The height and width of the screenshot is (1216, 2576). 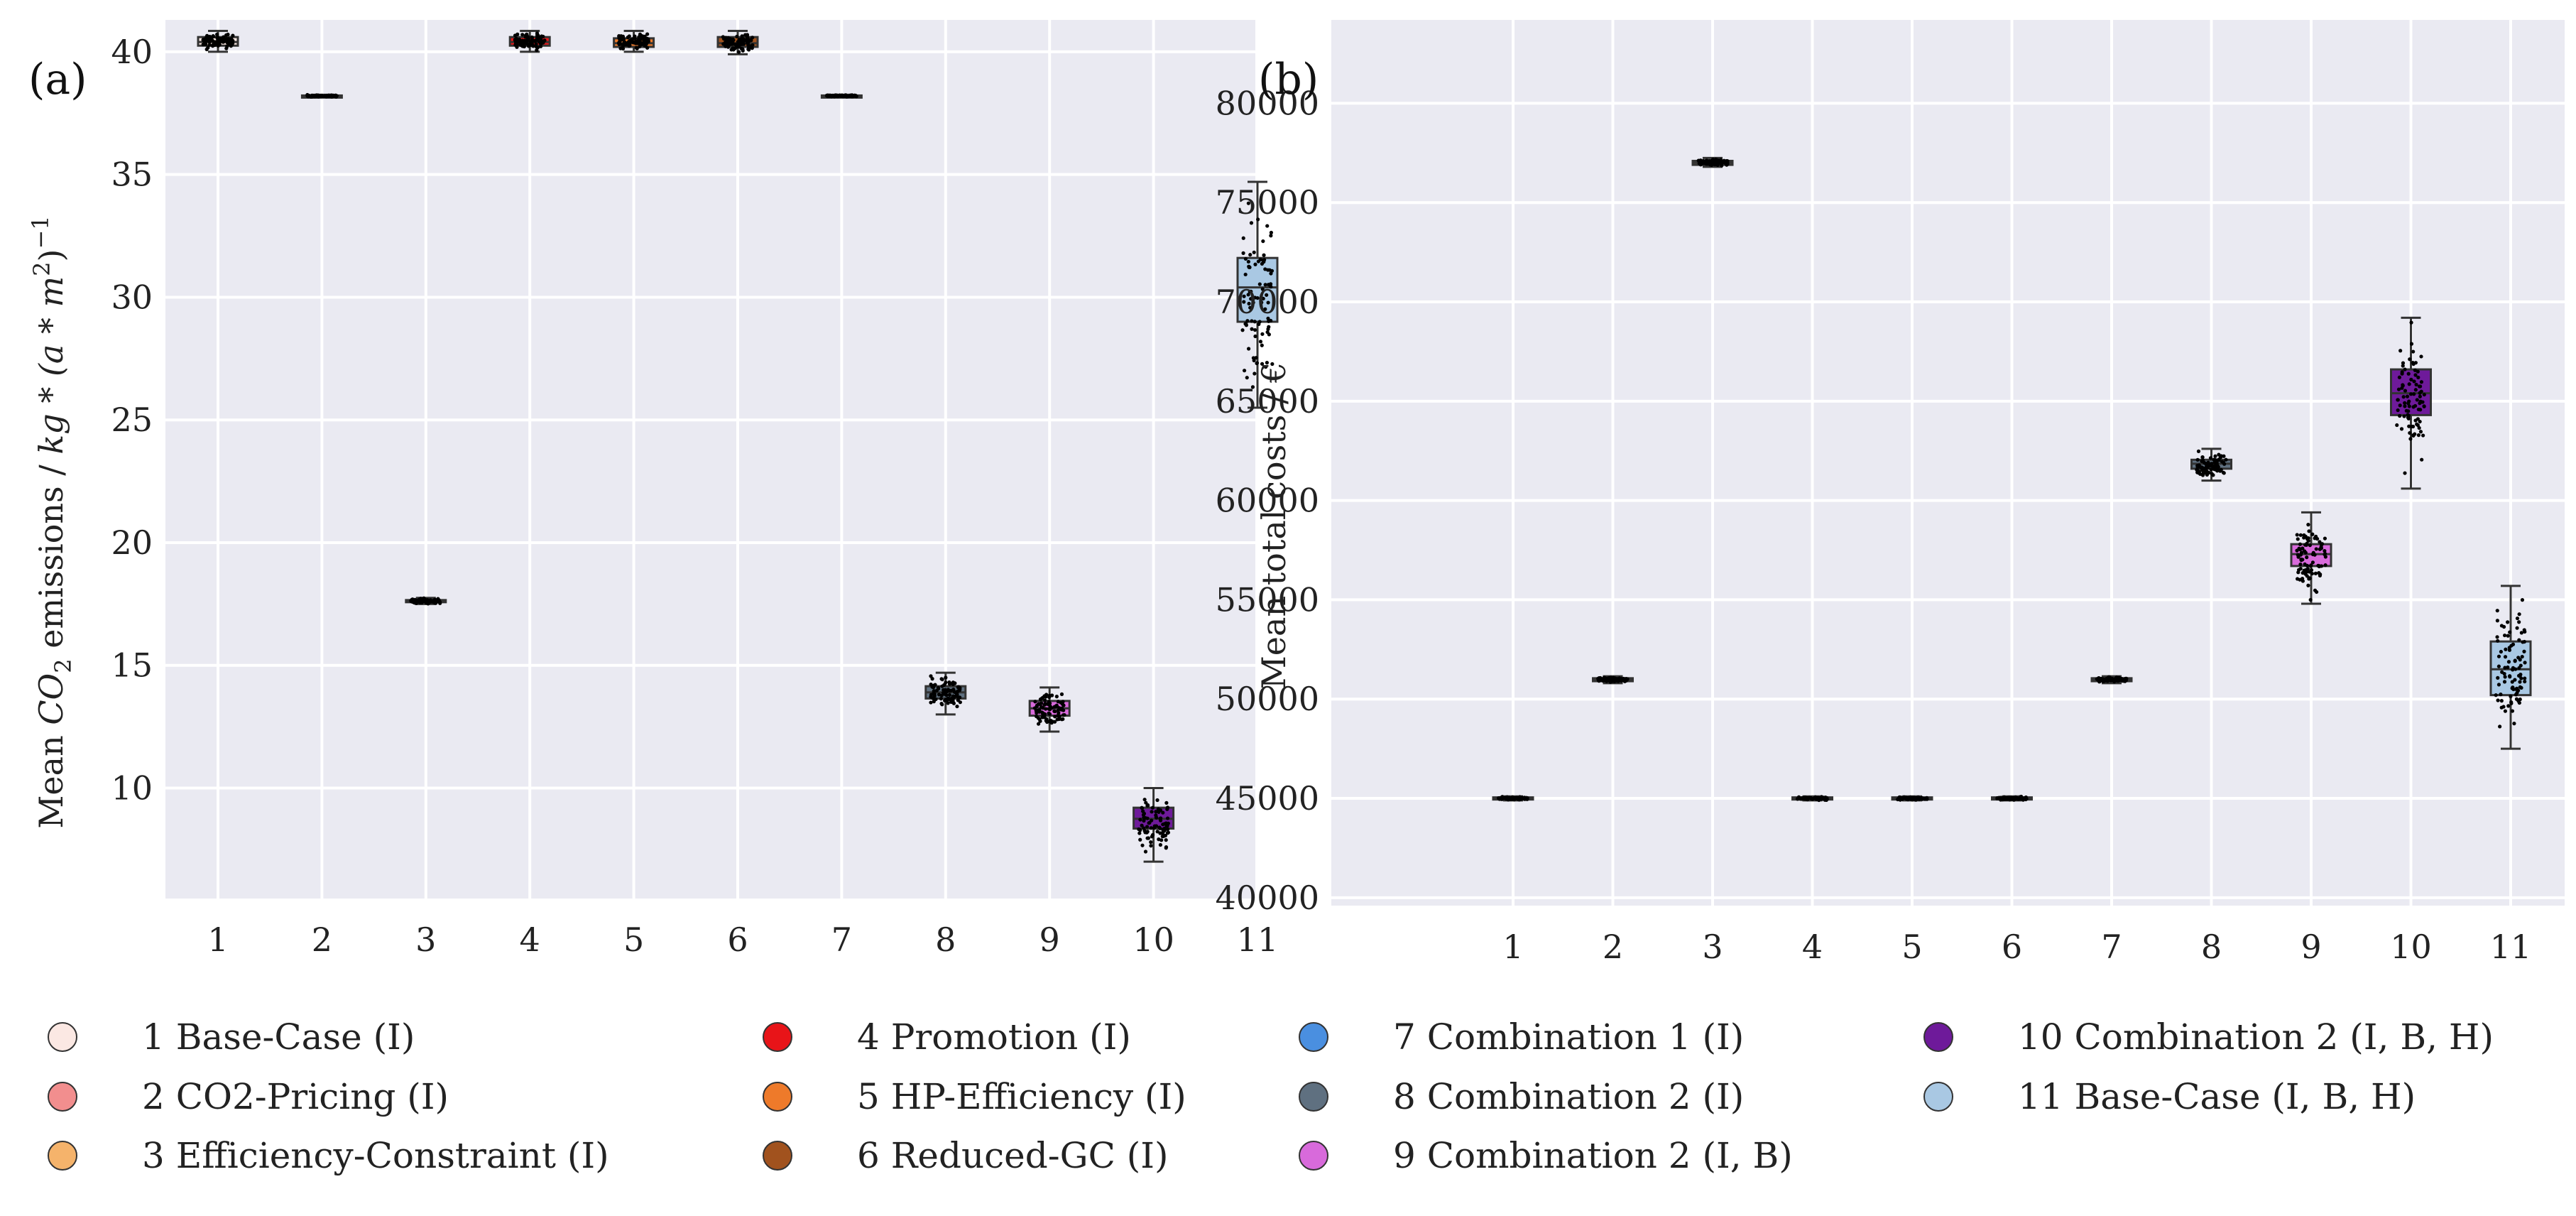 I want to click on x-tick-label-b-2: 3, so click(x=1712, y=947).